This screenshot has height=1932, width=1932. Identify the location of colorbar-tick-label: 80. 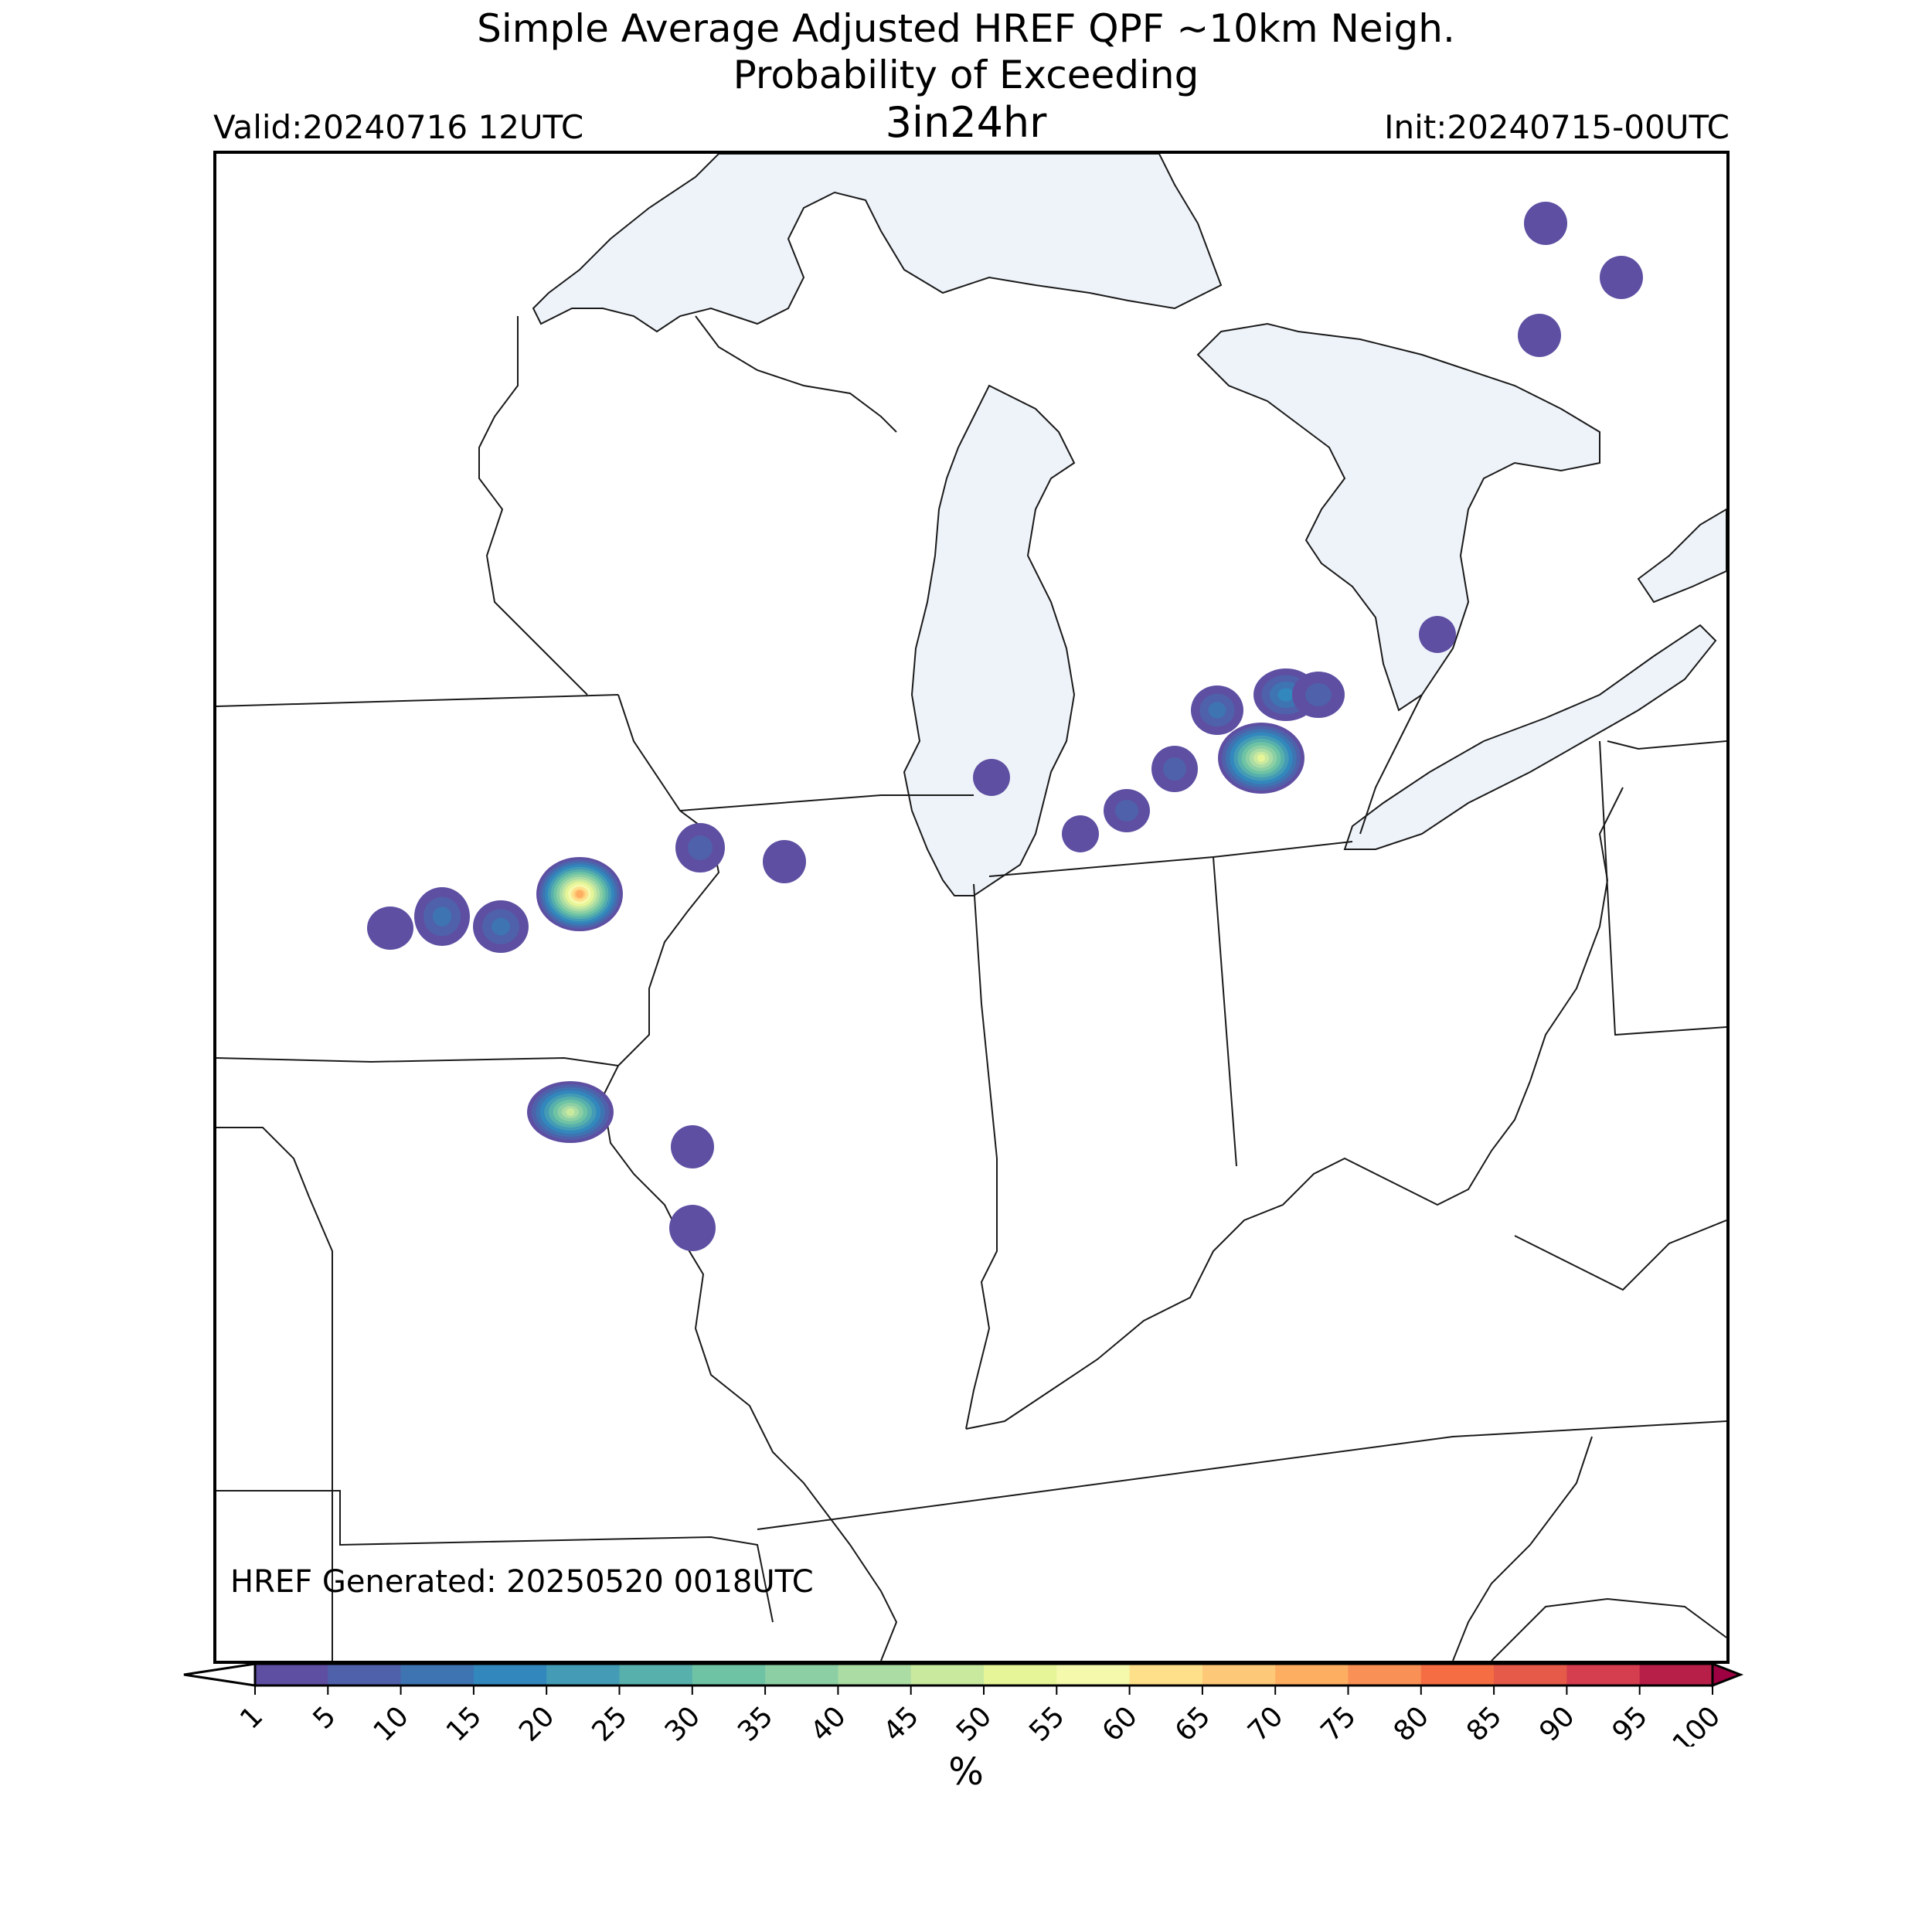
(1412, 1724).